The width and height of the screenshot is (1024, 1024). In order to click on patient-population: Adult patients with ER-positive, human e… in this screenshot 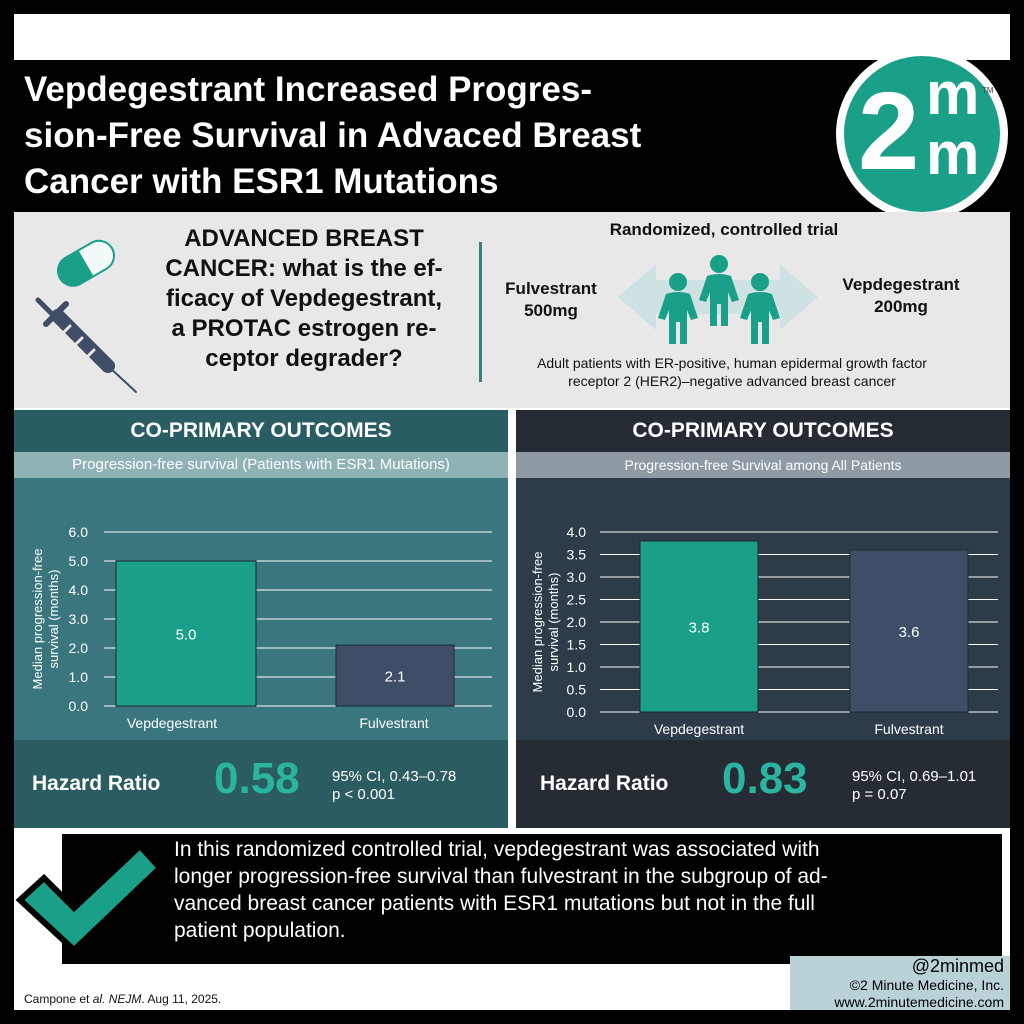, I will do `click(732, 372)`.